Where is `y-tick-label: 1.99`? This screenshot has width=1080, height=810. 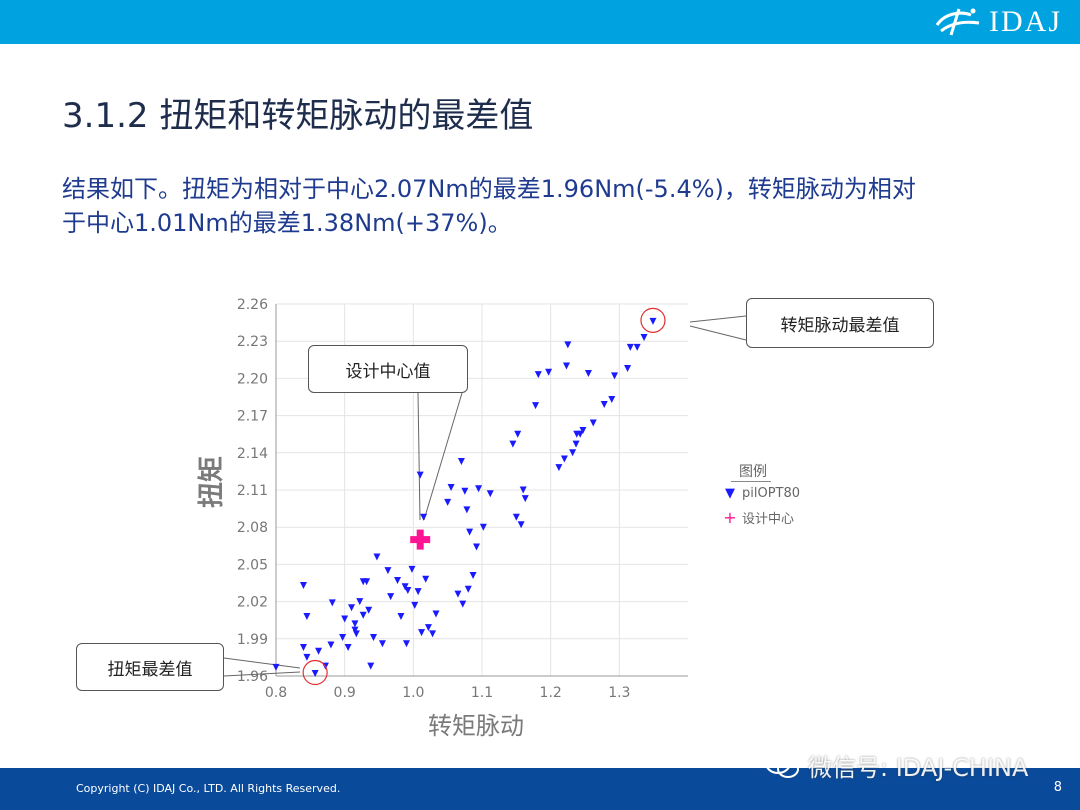
y-tick-label: 1.99 is located at coordinates (252, 640).